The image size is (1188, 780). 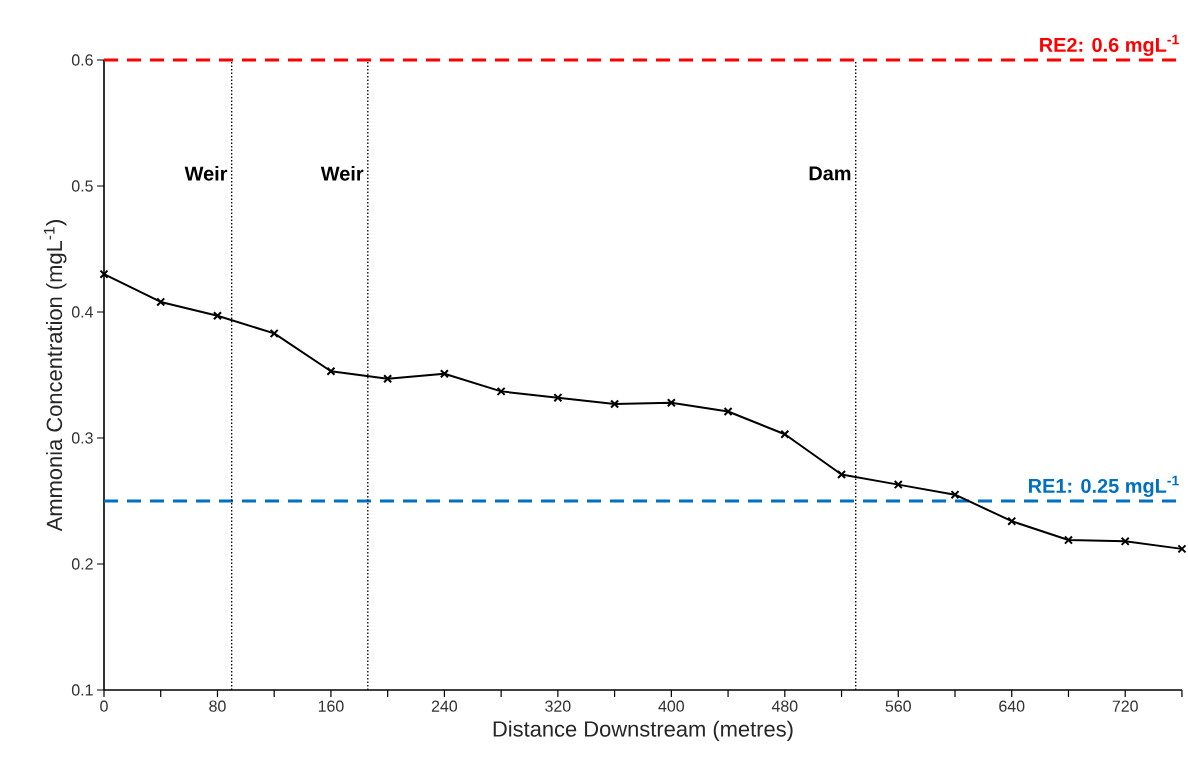 What do you see at coordinates (830, 173) in the screenshot?
I see `ref-line-label: Dam` at bounding box center [830, 173].